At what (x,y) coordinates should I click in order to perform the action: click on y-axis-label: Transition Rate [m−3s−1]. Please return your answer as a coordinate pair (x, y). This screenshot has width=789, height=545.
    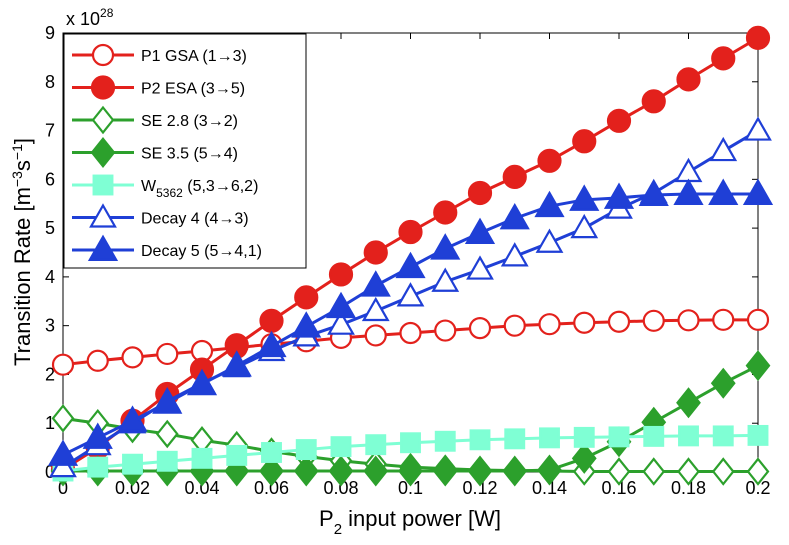
    Looking at the image, I should click on (22, 252).